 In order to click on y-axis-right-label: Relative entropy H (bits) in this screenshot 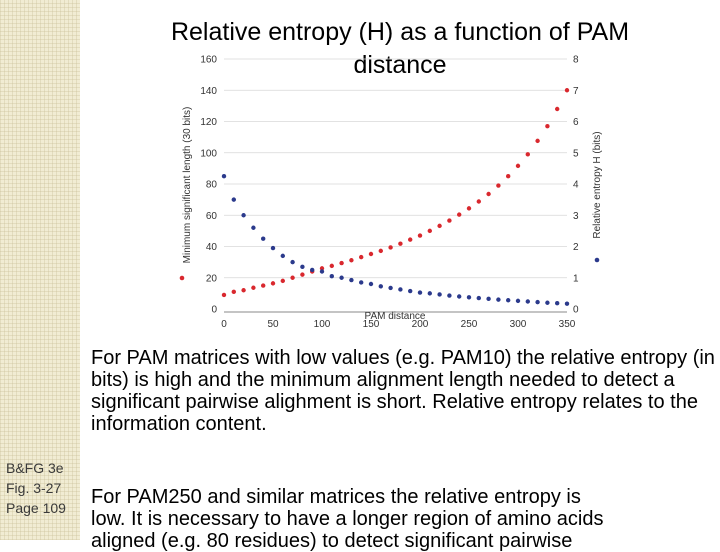, I will do `click(597, 184)`.